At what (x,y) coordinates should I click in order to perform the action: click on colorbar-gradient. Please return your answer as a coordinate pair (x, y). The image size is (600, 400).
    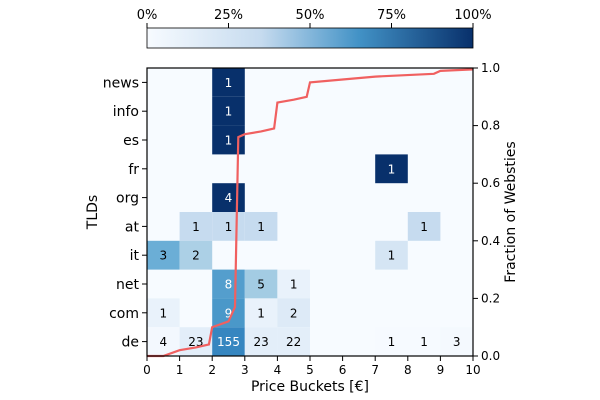
    Looking at the image, I should click on (310, 38).